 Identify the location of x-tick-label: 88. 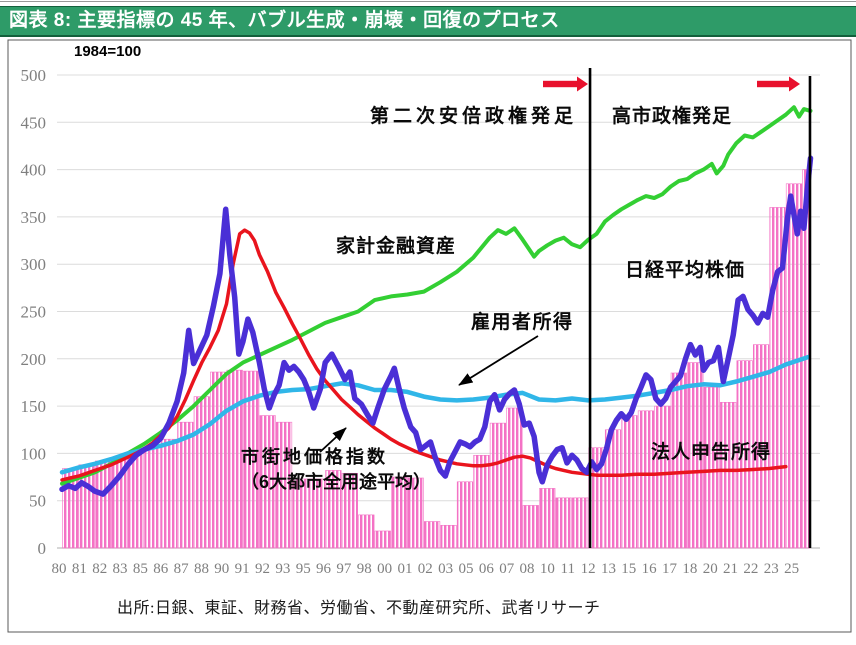
(201, 569).